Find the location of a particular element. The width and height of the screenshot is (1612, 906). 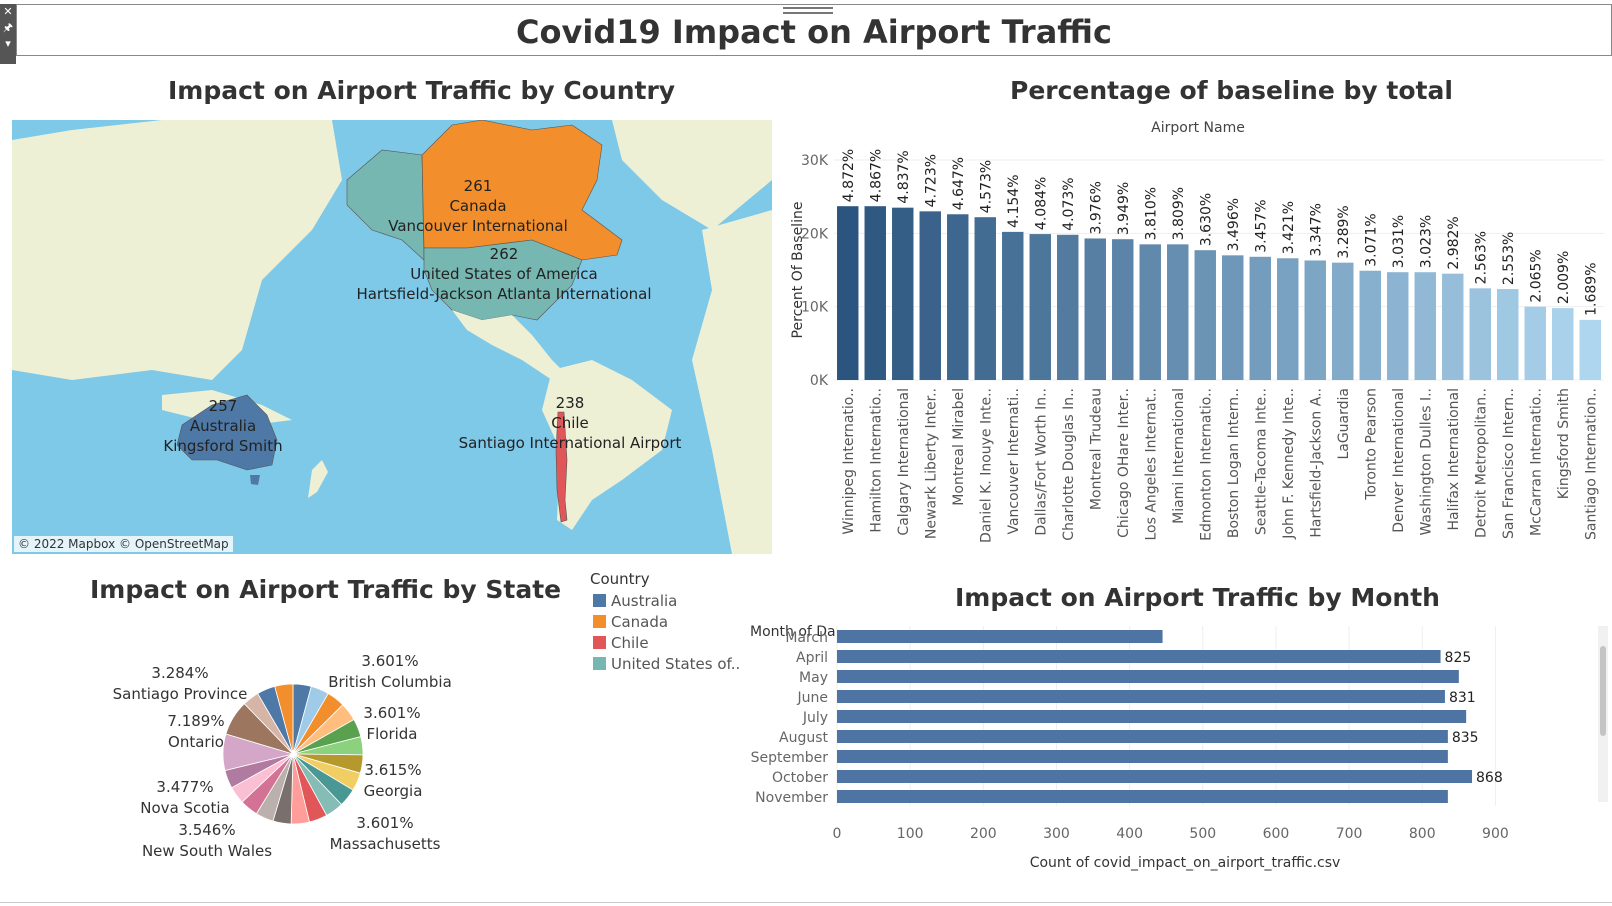

region-australia is located at coordinates (227, 432).